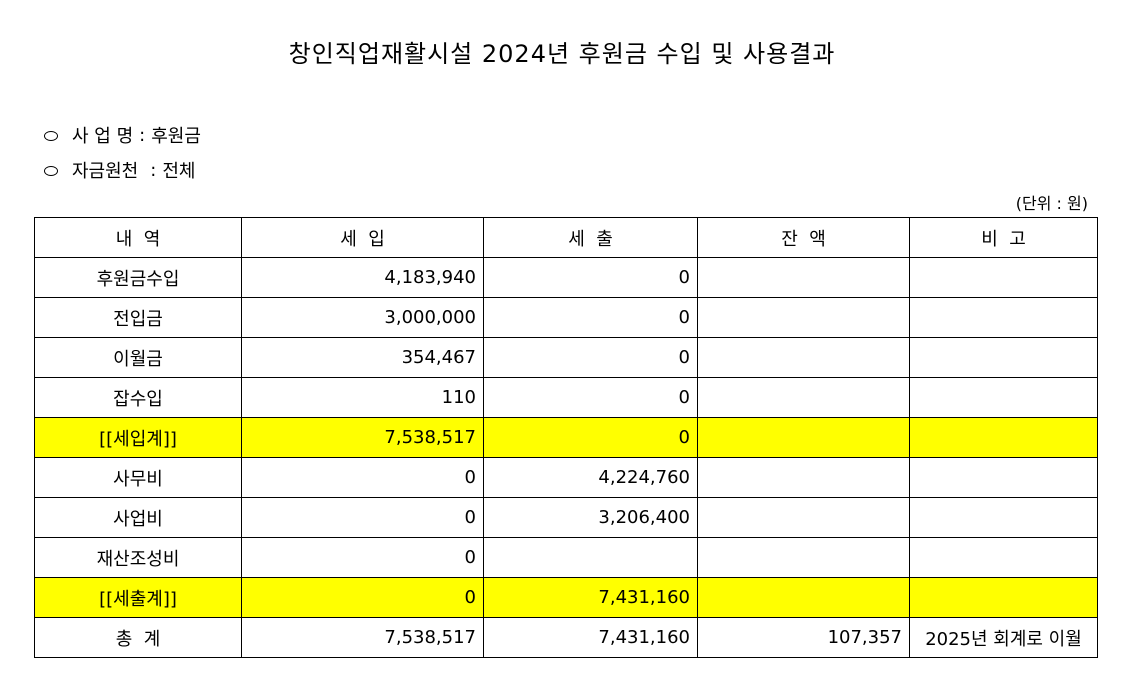  Describe the element at coordinates (803, 637) in the screenshot. I see `row-balance: 107,357` at that location.